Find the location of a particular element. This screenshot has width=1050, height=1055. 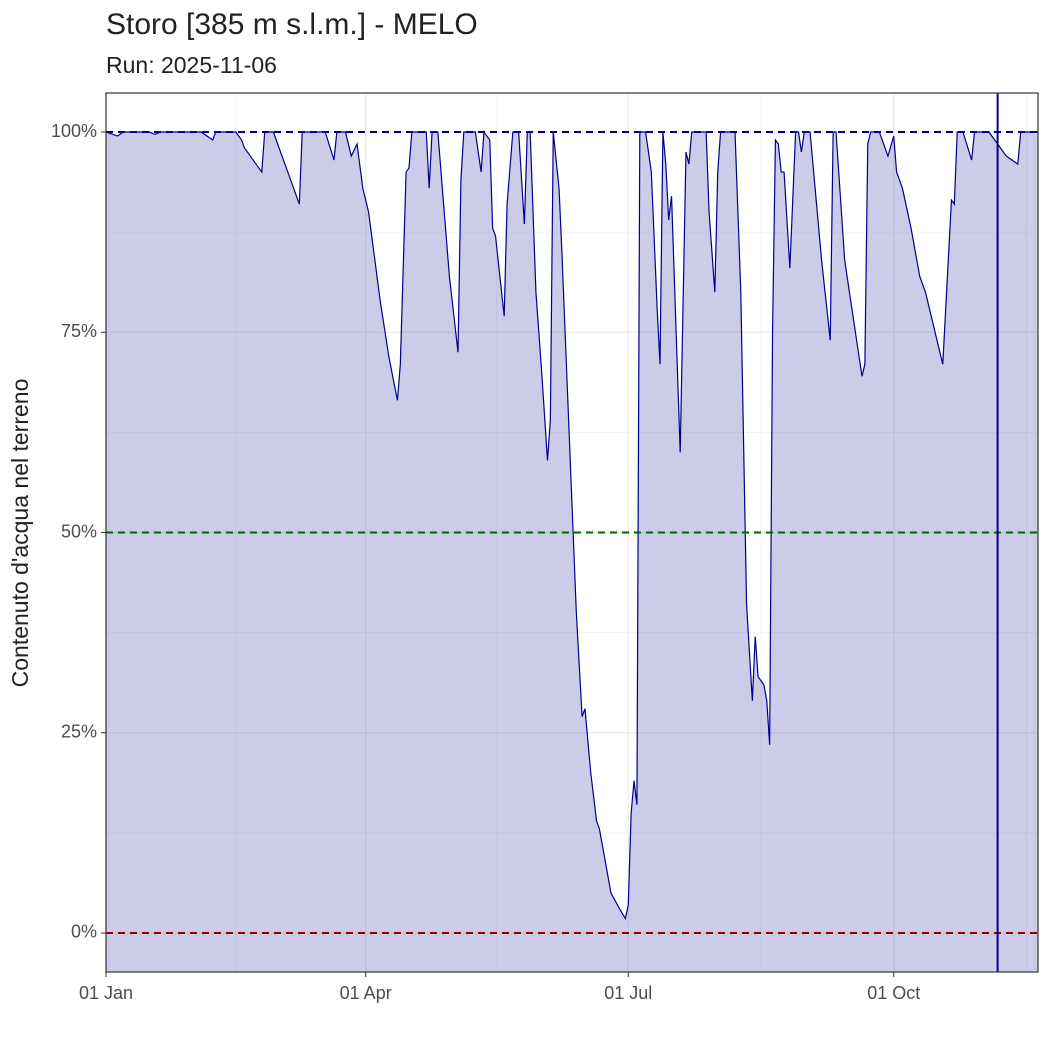

x-tick-label: 01 Oct is located at coordinates (893, 993).